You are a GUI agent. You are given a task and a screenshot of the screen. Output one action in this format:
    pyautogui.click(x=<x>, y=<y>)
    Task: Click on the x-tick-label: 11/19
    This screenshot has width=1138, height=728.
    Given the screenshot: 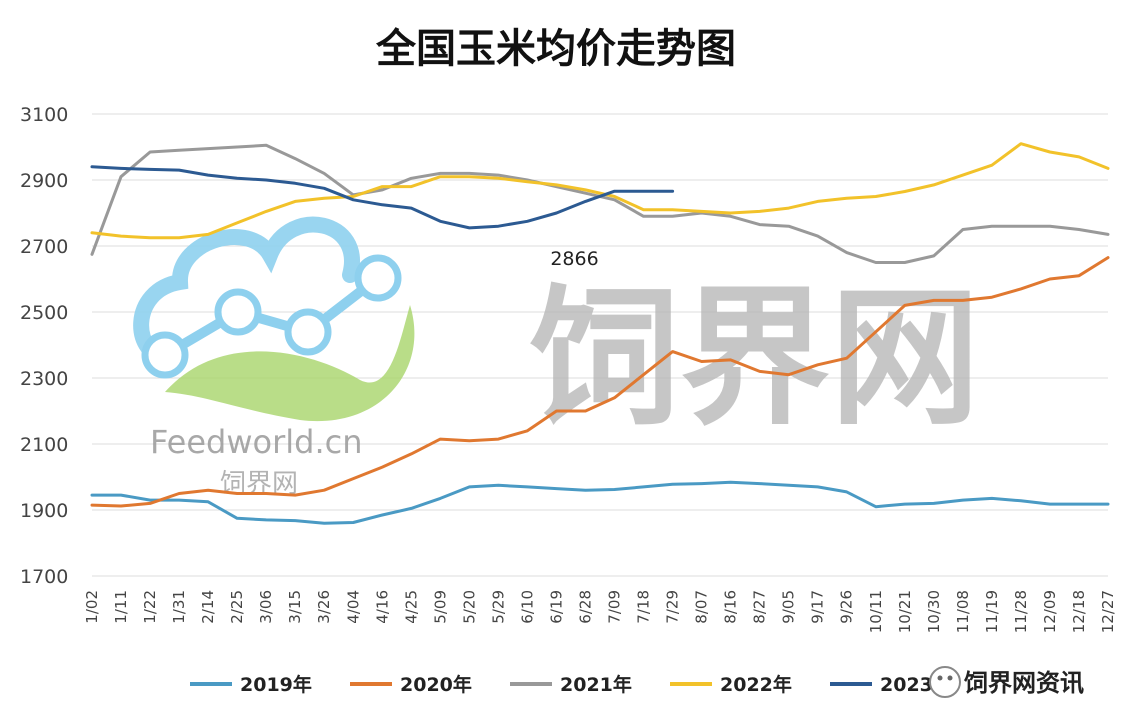 What is the action you would take?
    pyautogui.click(x=992, y=611)
    